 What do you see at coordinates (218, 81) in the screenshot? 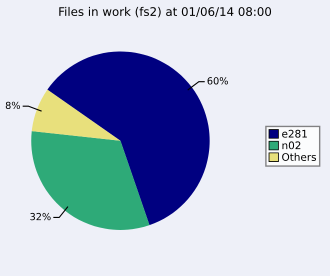
I see `data-label: 60%` at bounding box center [218, 81].